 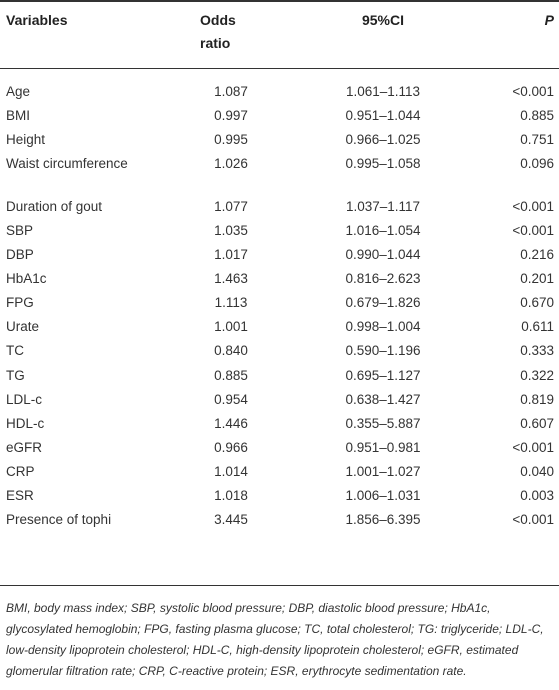 What do you see at coordinates (537, 115) in the screenshot?
I see `row-p-value: 0.885` at bounding box center [537, 115].